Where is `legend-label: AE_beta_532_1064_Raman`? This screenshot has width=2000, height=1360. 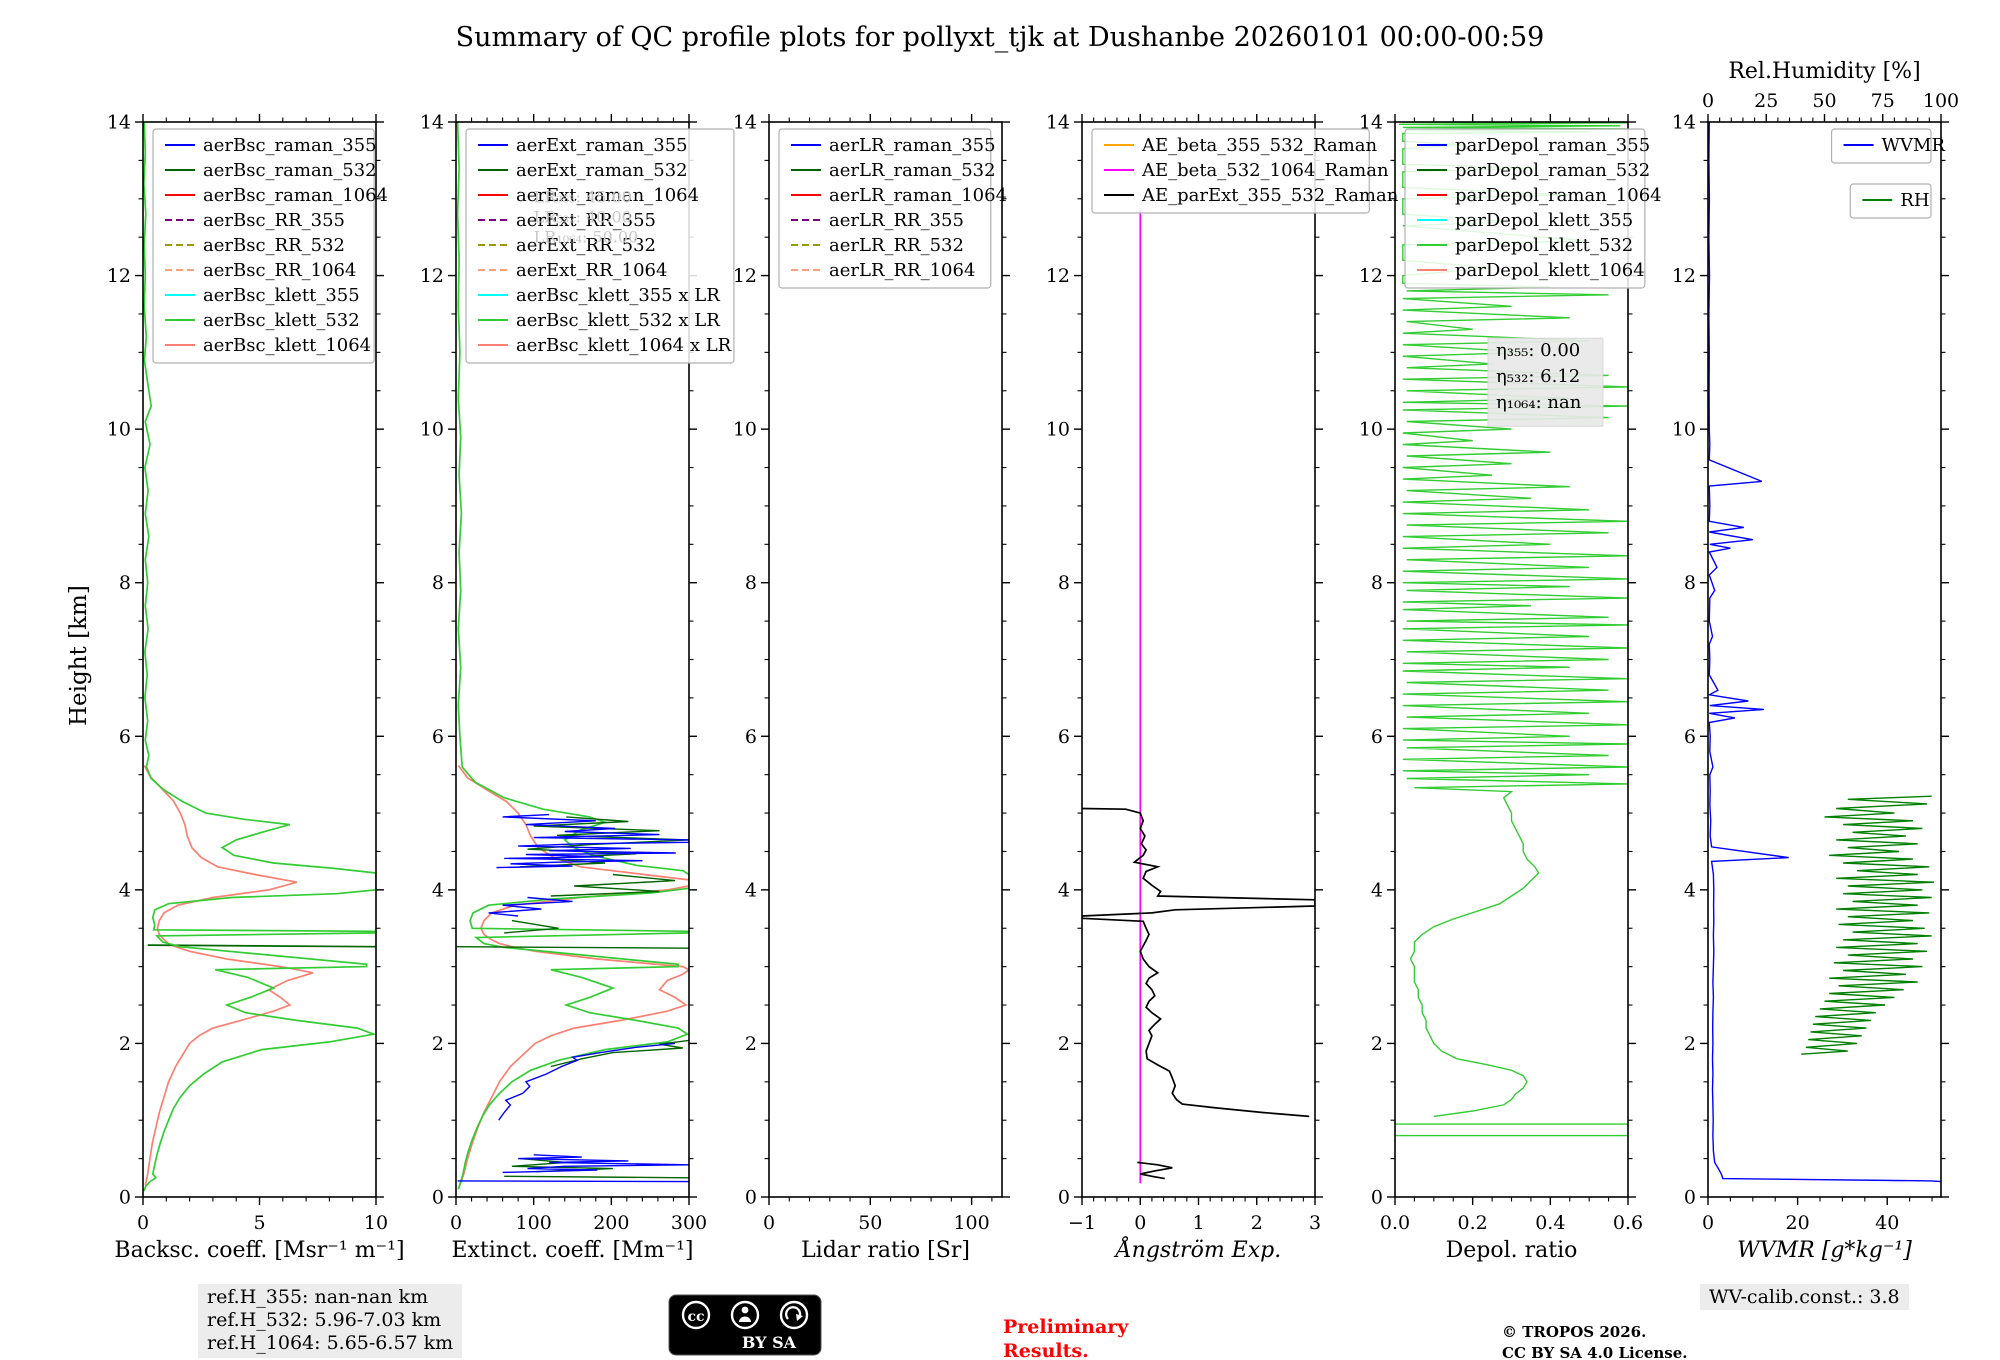 legend-label: AE_beta_532_1064_Raman is located at coordinates (1265, 170).